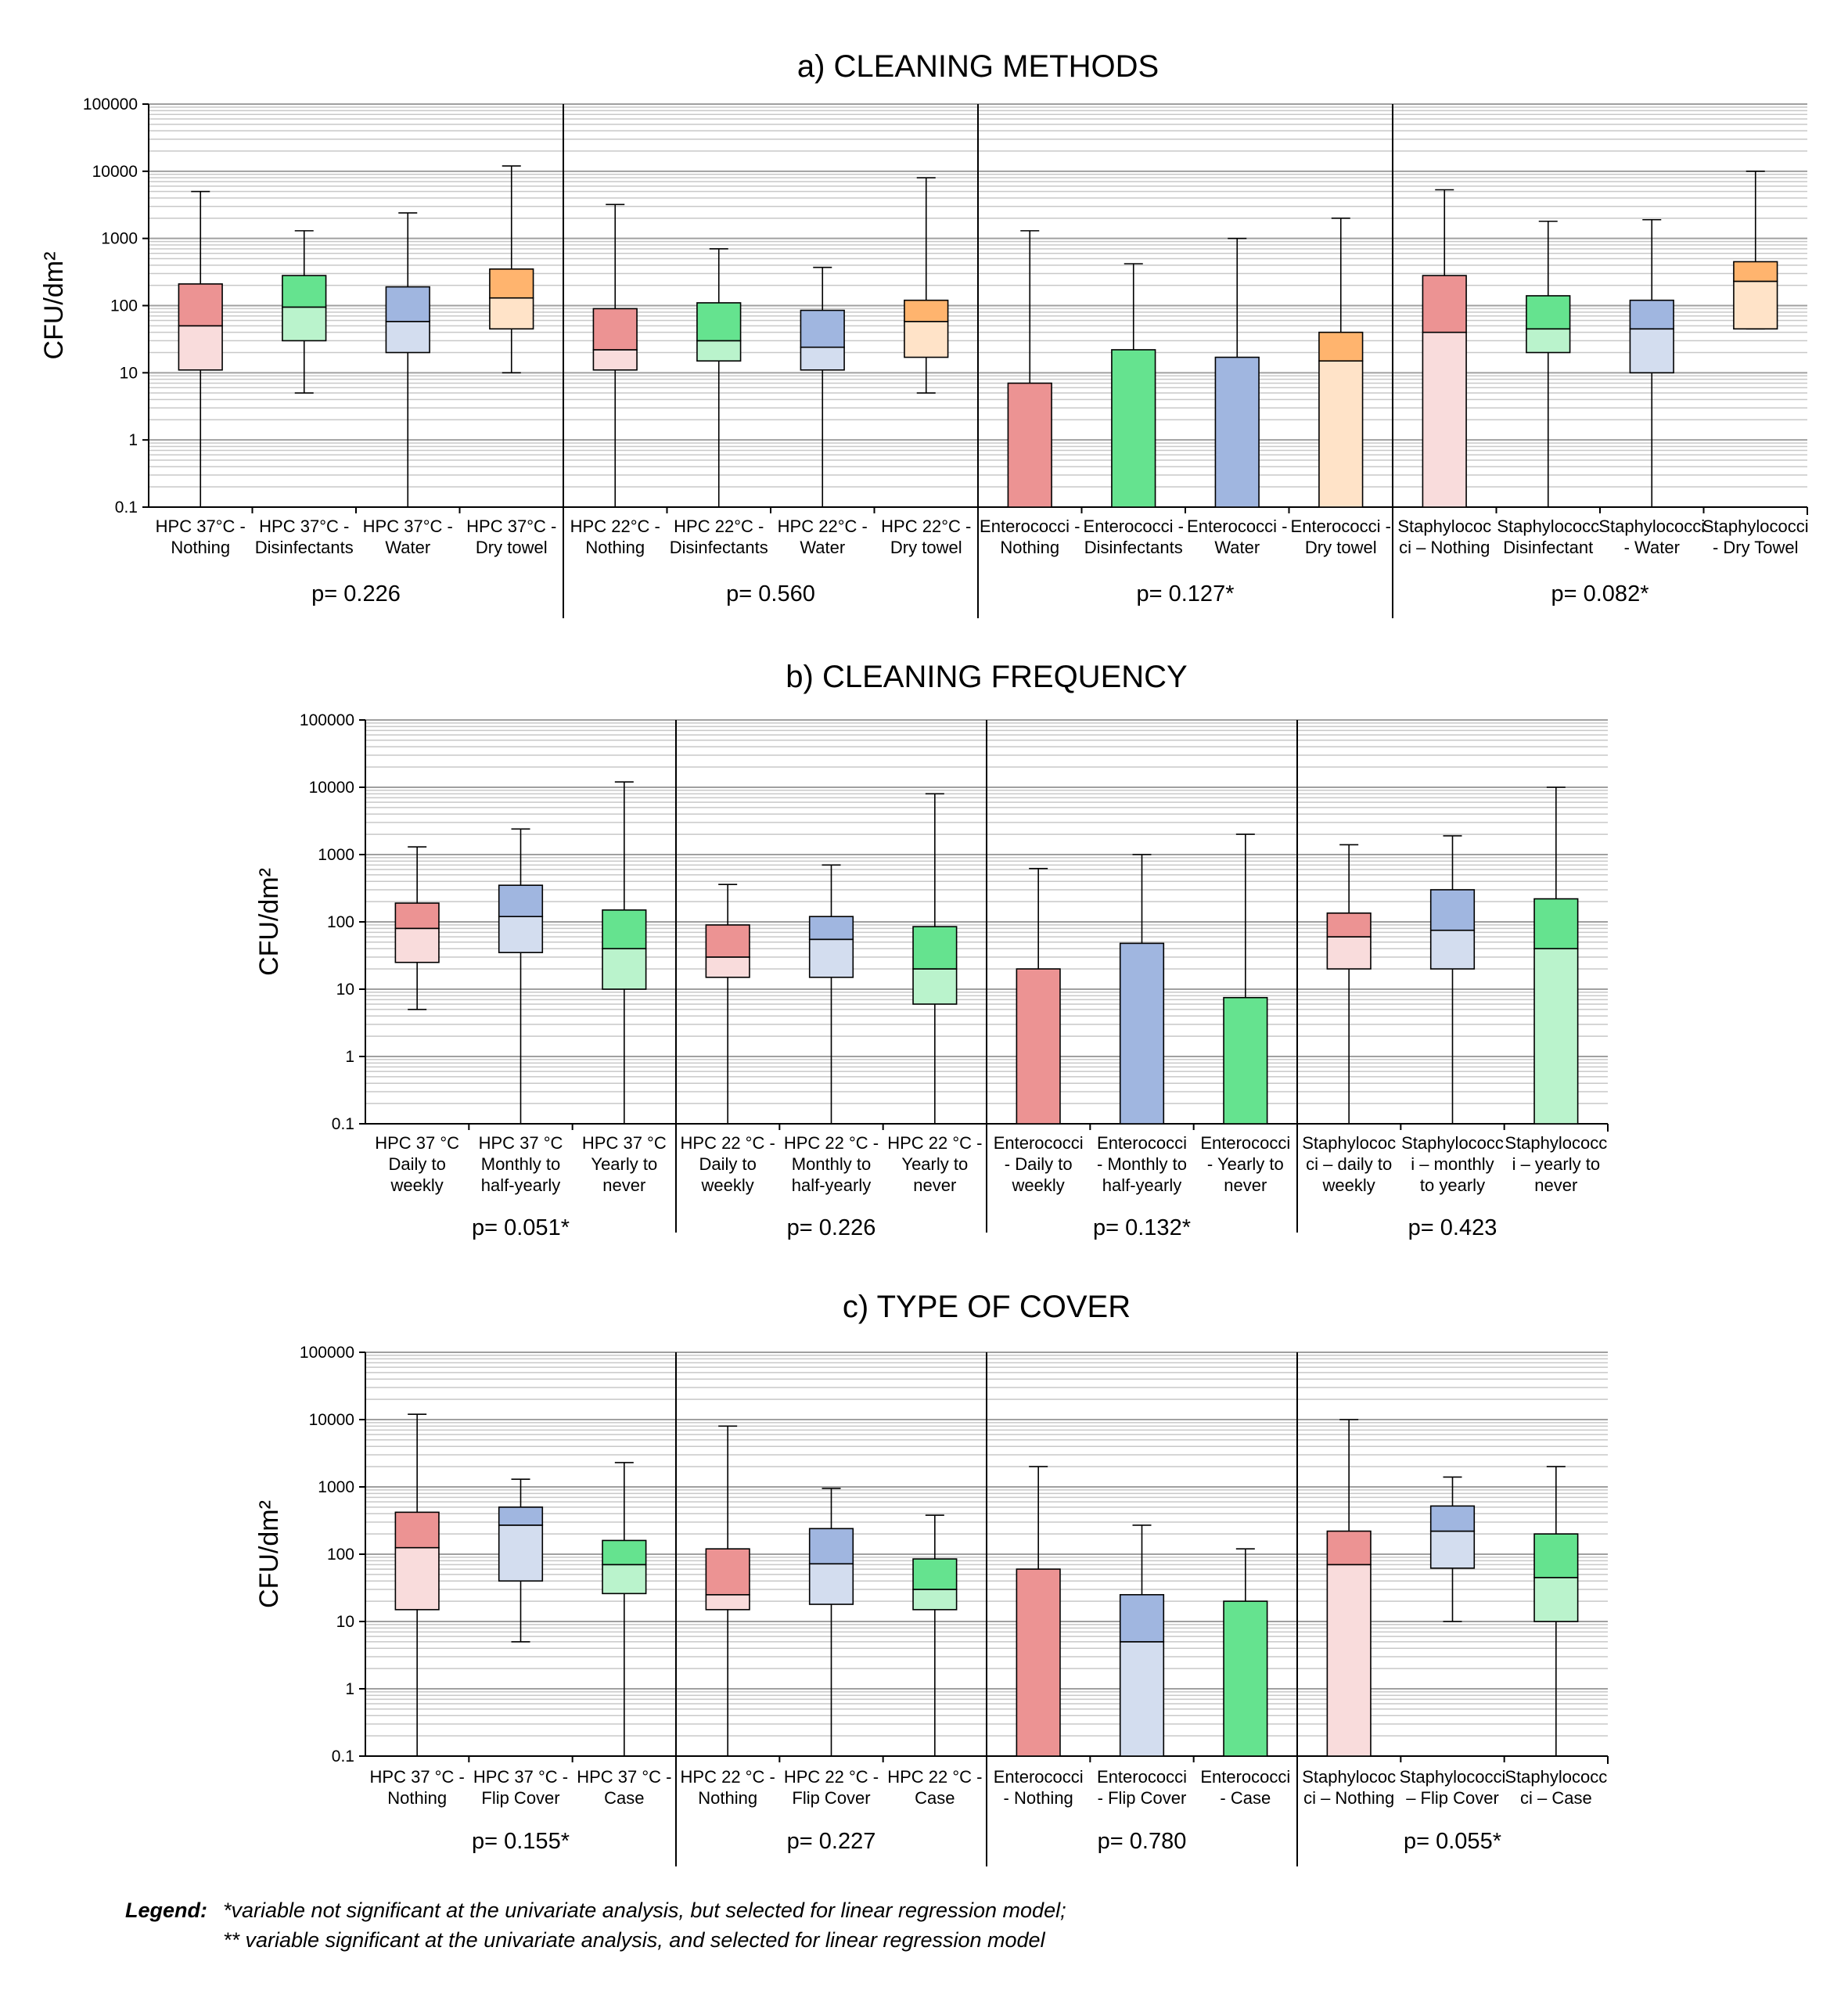  I want to click on category-label: Water, so click(822, 547).